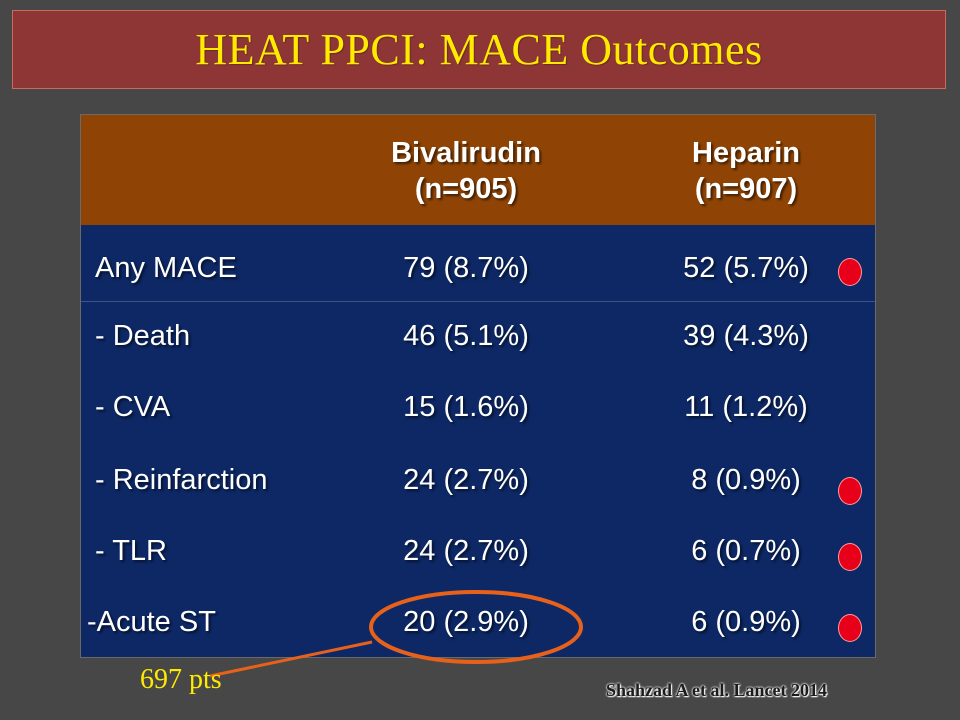 The image size is (960, 720). What do you see at coordinates (746, 551) in the screenshot?
I see `heparin-value: 6 (0.7%)` at bounding box center [746, 551].